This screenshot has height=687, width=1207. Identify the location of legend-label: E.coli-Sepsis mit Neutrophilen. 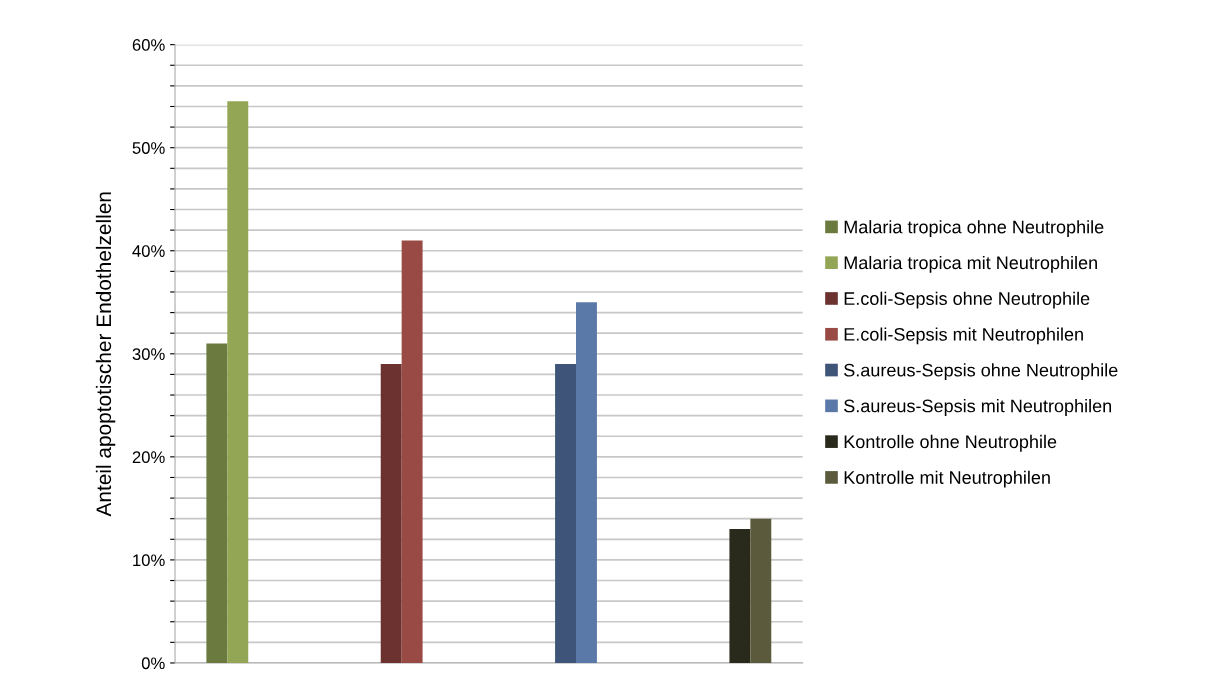
(963, 336).